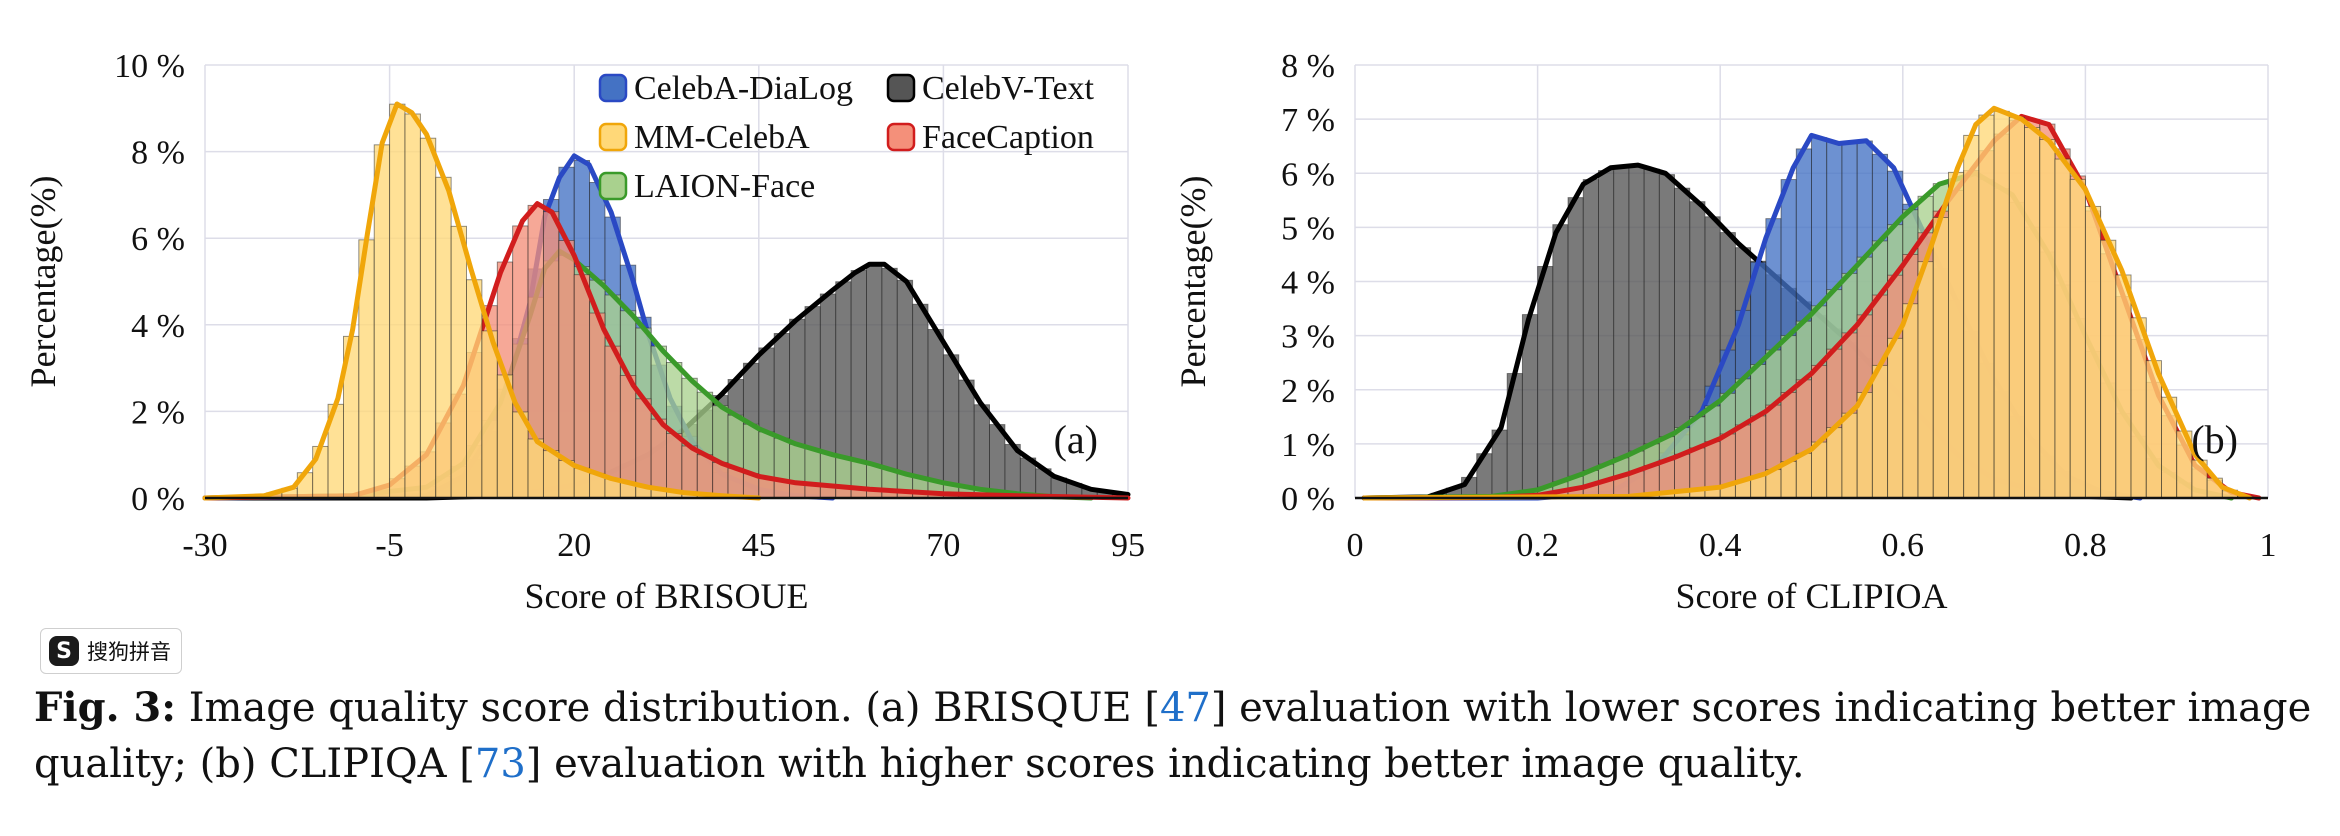 This screenshot has width=2340, height=836. Describe the element at coordinates (1812, 596) in the screenshot. I see `x-axis-title: Score of CLIPIOA` at that location.